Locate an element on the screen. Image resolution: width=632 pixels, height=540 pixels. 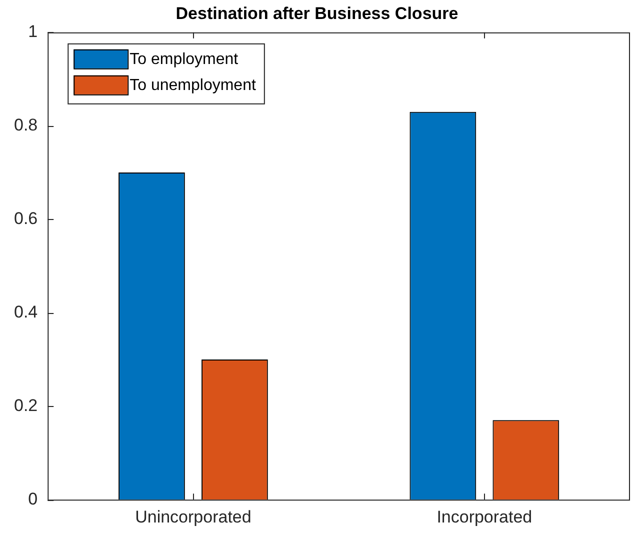
x-tick-label: Incorporated is located at coordinates (484, 516).